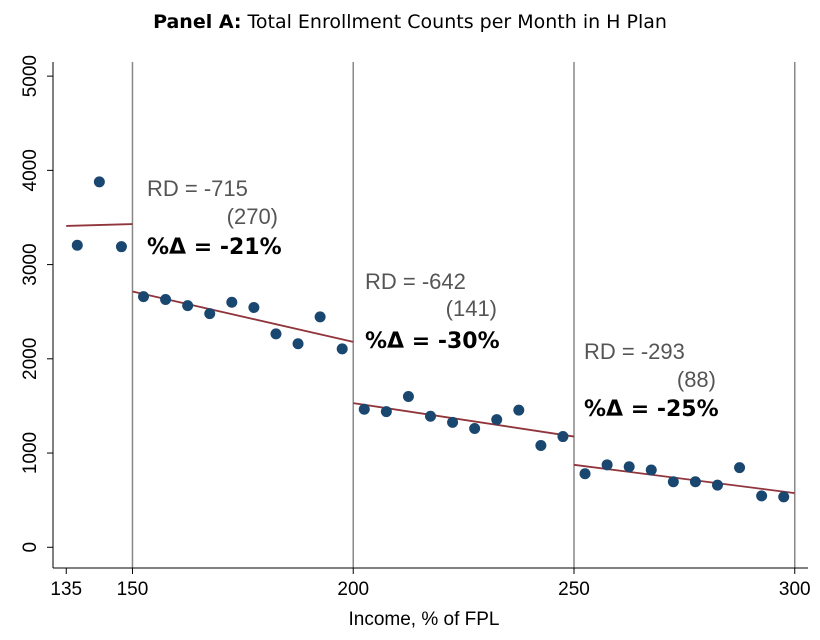 The height and width of the screenshot is (640, 820). What do you see at coordinates (353, 589) in the screenshot?
I see `x-tick-label: 200` at bounding box center [353, 589].